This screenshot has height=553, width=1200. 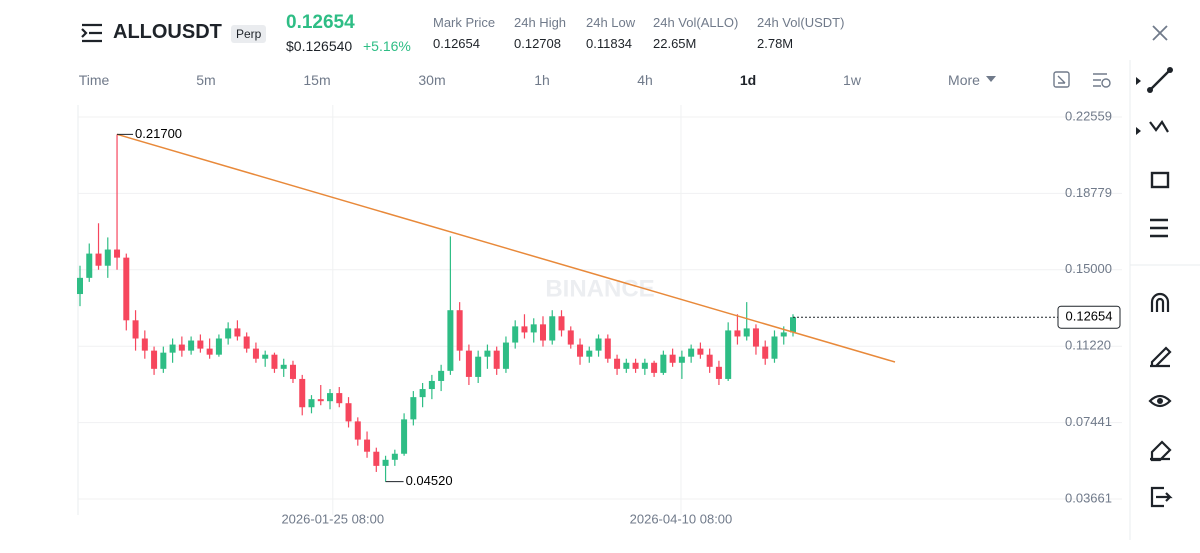 I want to click on y-tick-label: 0.22559, so click(x=1088, y=115).